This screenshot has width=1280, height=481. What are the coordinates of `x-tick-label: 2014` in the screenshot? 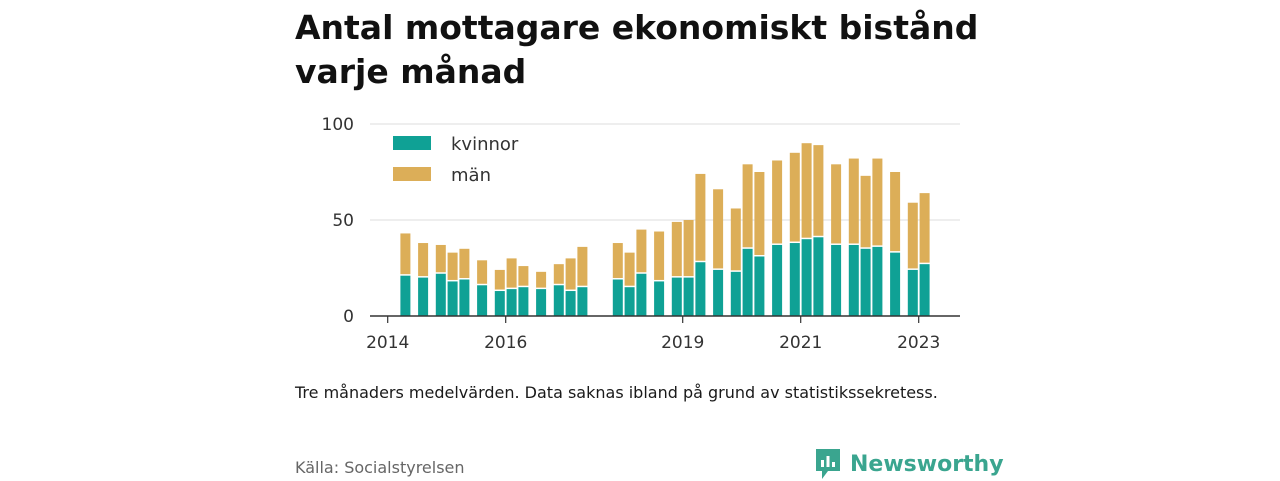 It's located at (387, 343).